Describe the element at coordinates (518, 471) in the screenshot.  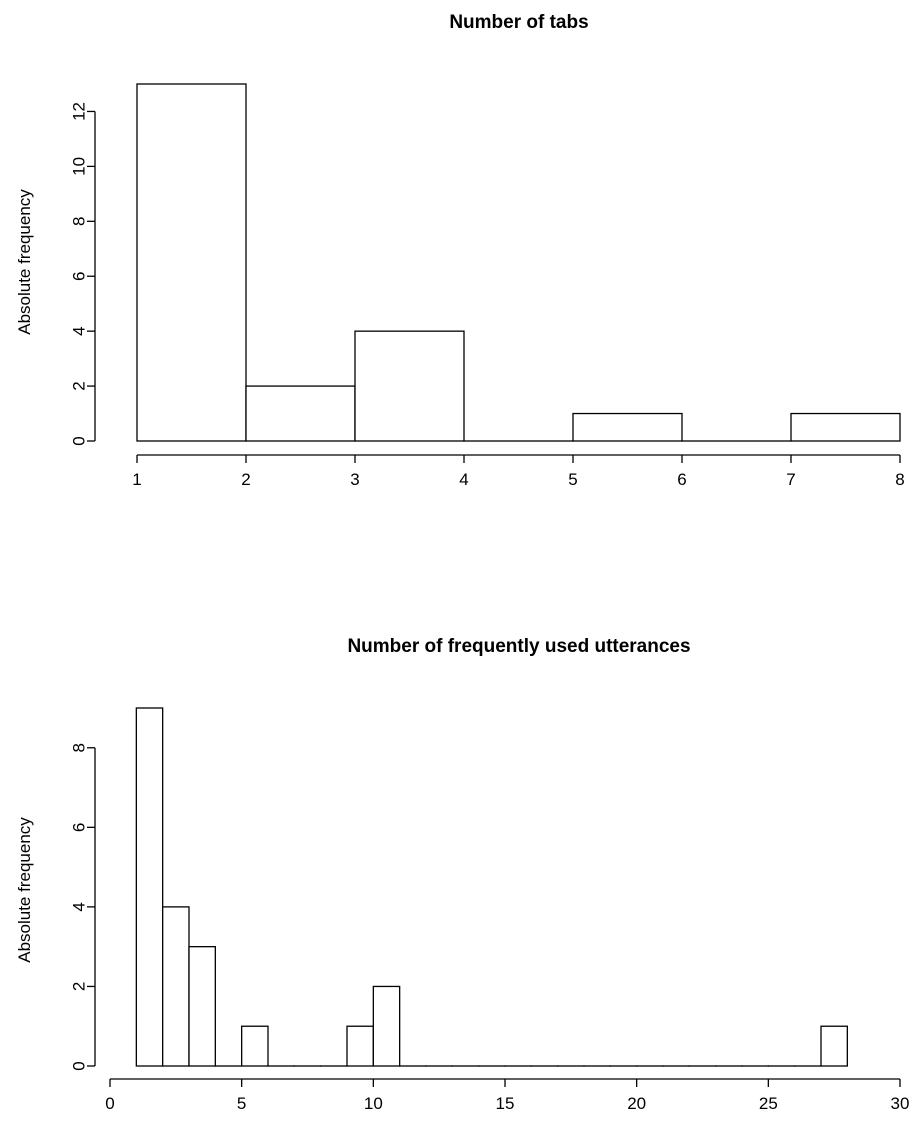
I see `x-axis: 1 2 3 4 5 6 7 8` at that location.